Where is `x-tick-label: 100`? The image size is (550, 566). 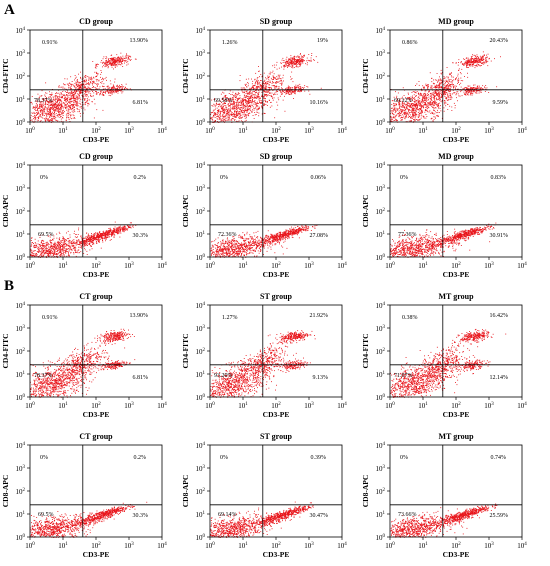
x-tick-label: 100 is located at coordinates (390, 131).